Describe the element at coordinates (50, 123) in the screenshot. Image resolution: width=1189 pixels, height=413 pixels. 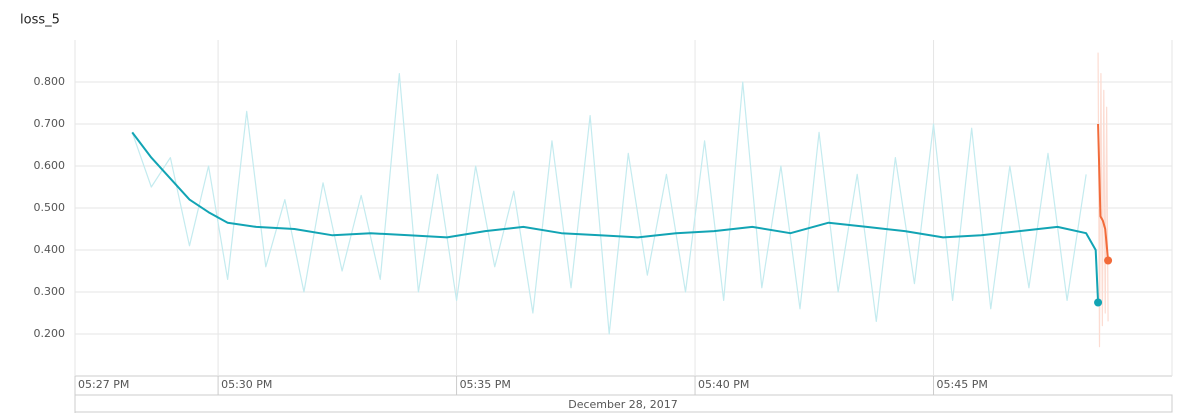
I see `y-tick-label: 0.700` at that location.